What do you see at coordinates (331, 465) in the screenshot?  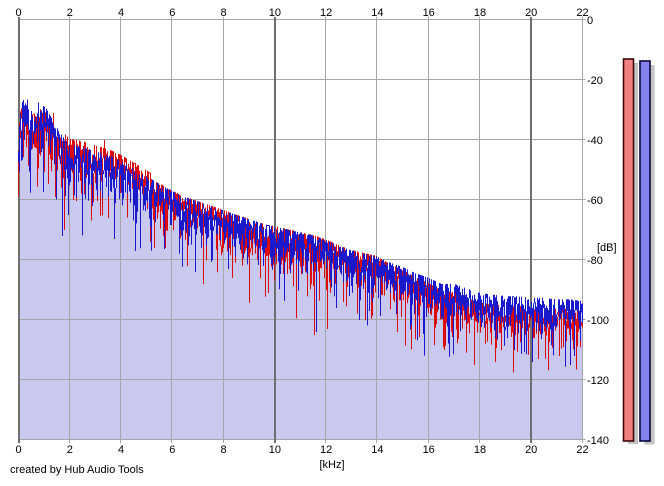 I see `svg-text: [kHz]` at bounding box center [331, 465].